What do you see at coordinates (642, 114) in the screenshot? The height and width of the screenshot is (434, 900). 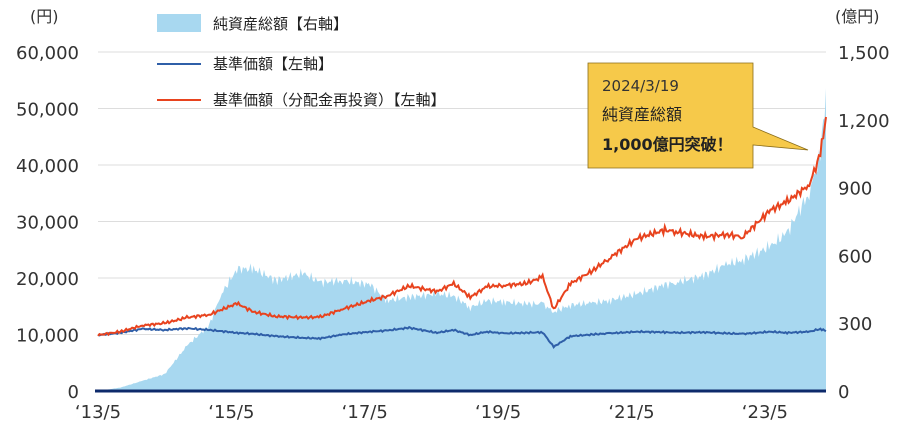 I see `callout-line1: 純資産総額` at bounding box center [642, 114].